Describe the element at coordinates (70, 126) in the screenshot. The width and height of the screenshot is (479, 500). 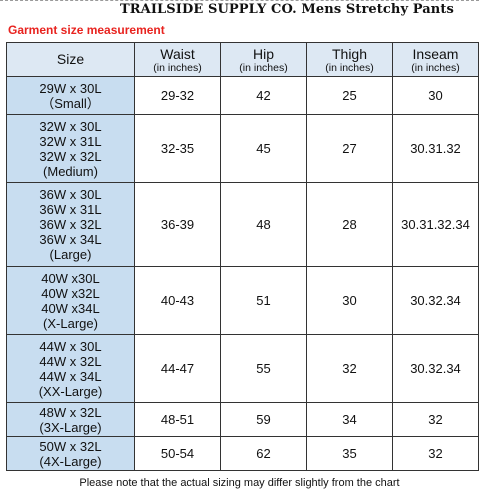
I see `size-label-line: 32W x 30L` at that location.